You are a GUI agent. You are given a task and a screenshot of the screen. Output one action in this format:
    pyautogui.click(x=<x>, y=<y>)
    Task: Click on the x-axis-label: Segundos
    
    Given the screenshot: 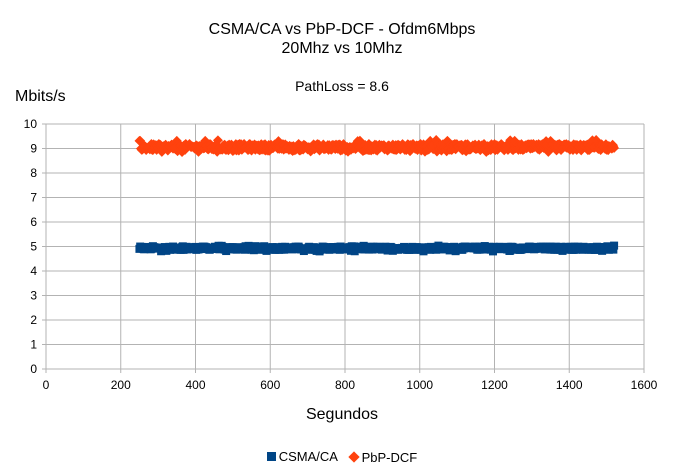 What is the action you would take?
    pyautogui.click(x=342, y=414)
    